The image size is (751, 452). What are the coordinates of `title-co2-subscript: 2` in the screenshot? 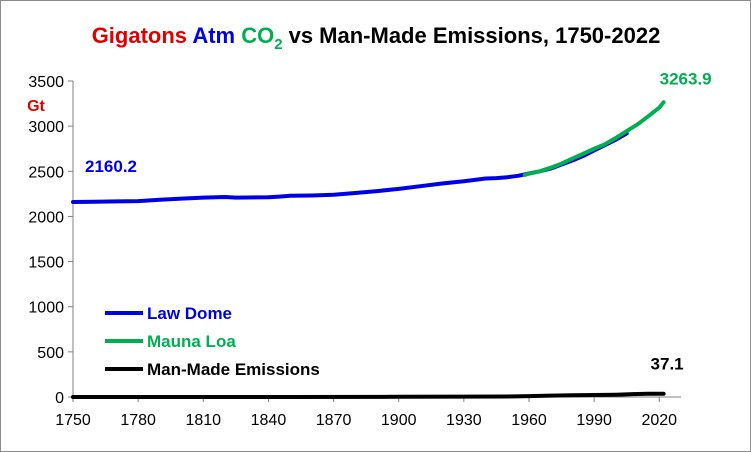 It's located at (278, 44).